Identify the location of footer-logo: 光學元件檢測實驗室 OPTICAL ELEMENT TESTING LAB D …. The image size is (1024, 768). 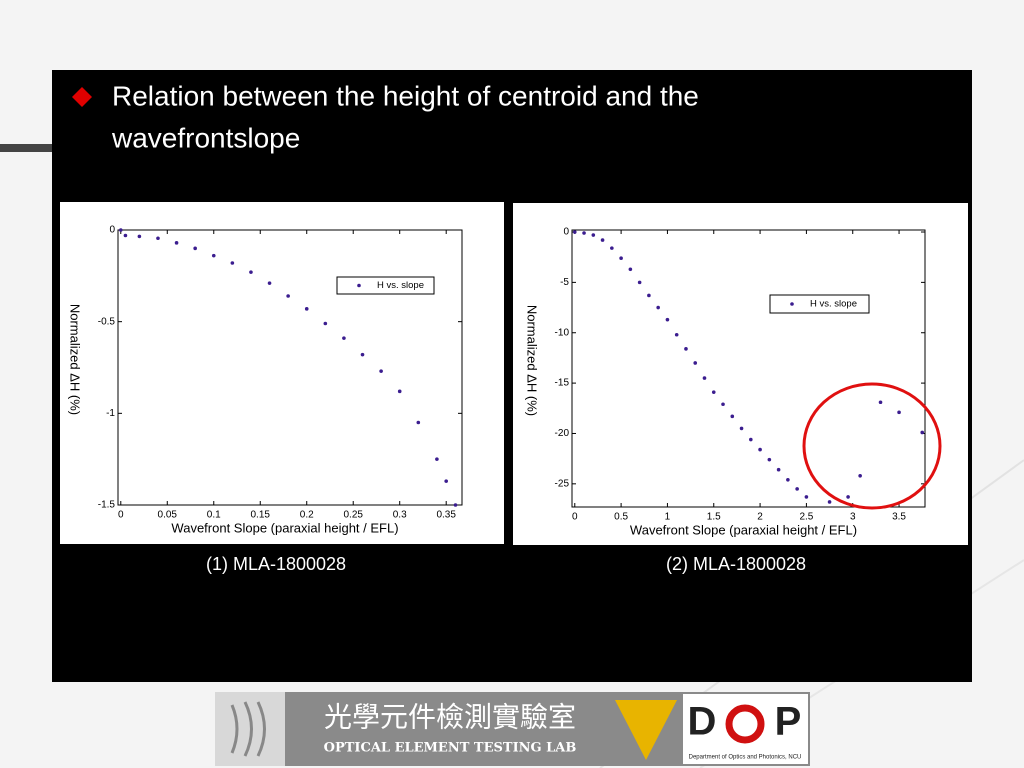
(512, 729).